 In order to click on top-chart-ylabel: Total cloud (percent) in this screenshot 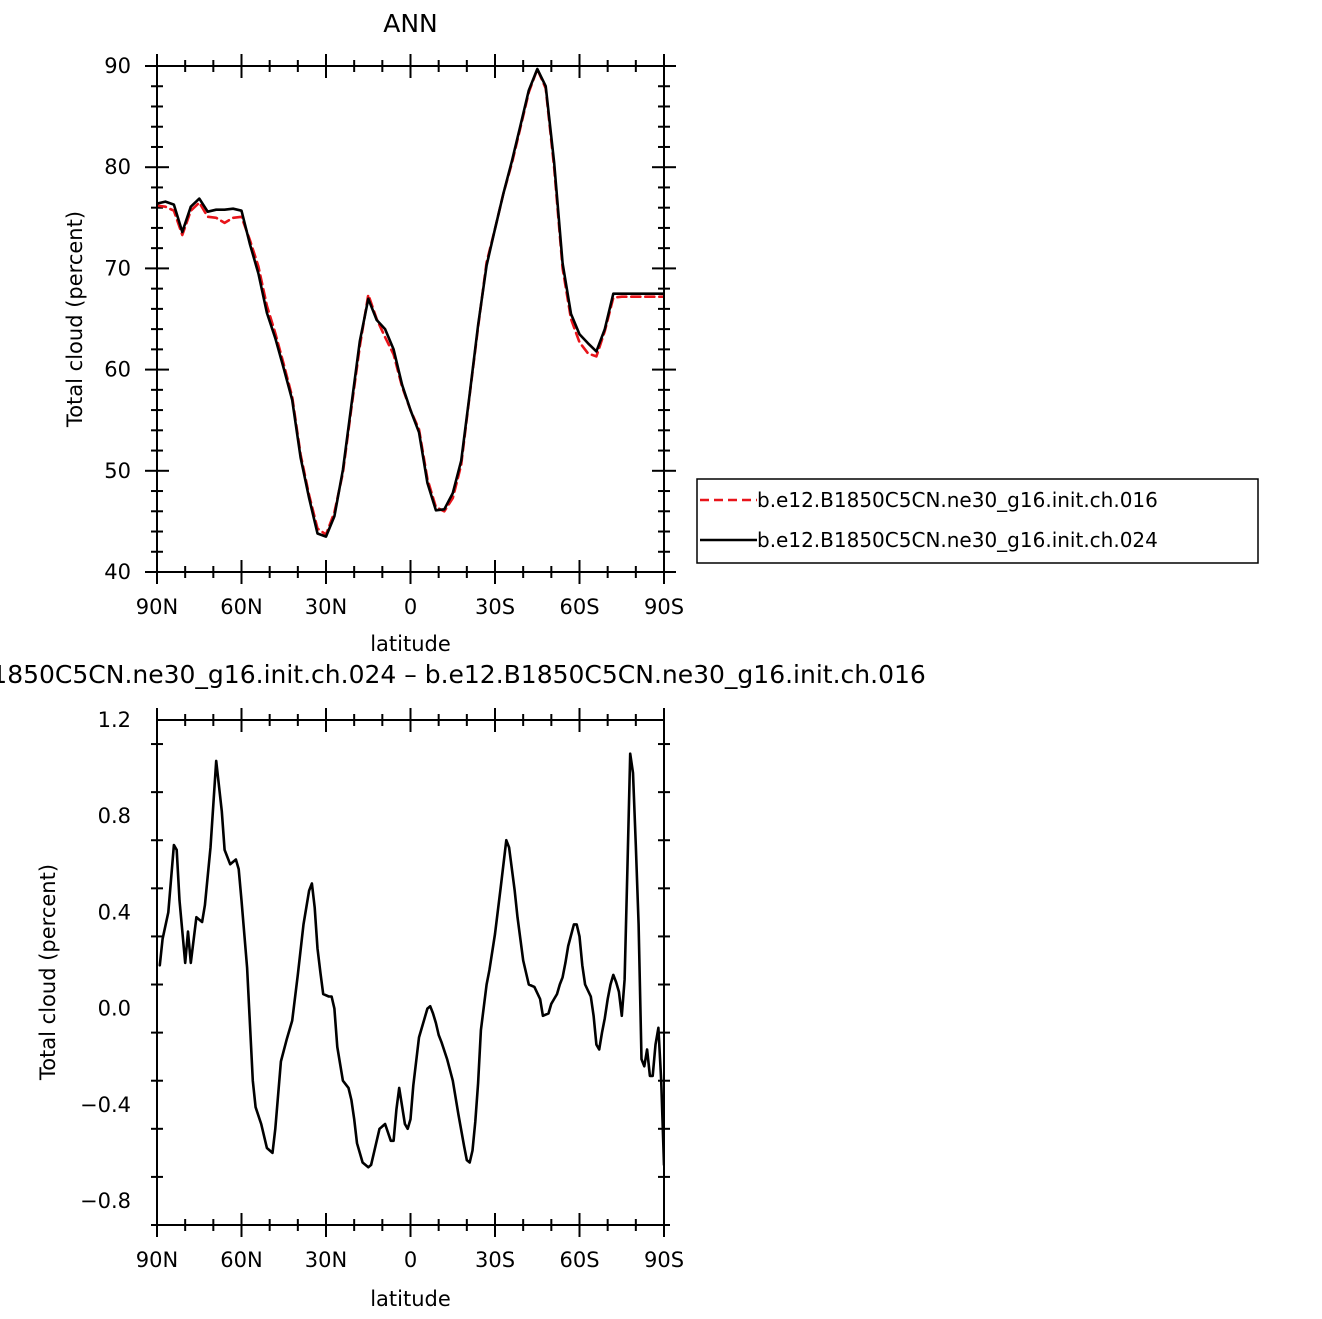, I will do `click(75, 319)`.